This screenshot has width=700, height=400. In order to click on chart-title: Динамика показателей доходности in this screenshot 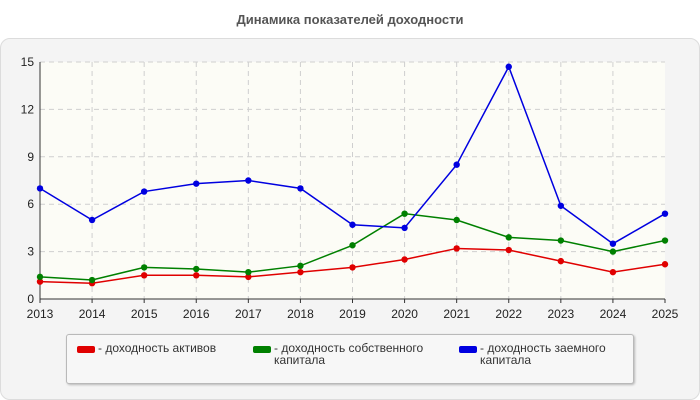, I will do `click(350, 19)`.